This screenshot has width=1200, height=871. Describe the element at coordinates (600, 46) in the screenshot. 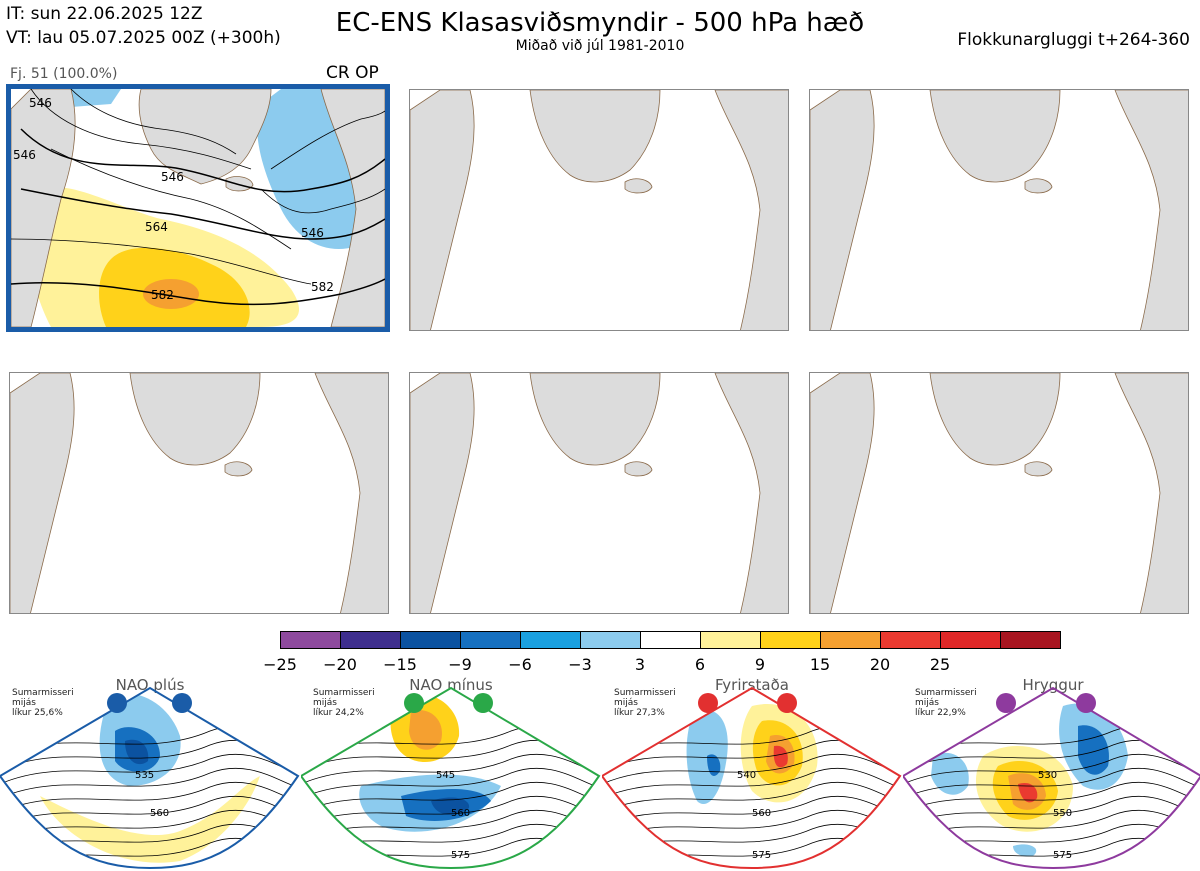

I see `page-subtitle: Miðað við júl 1981-2010` at that location.